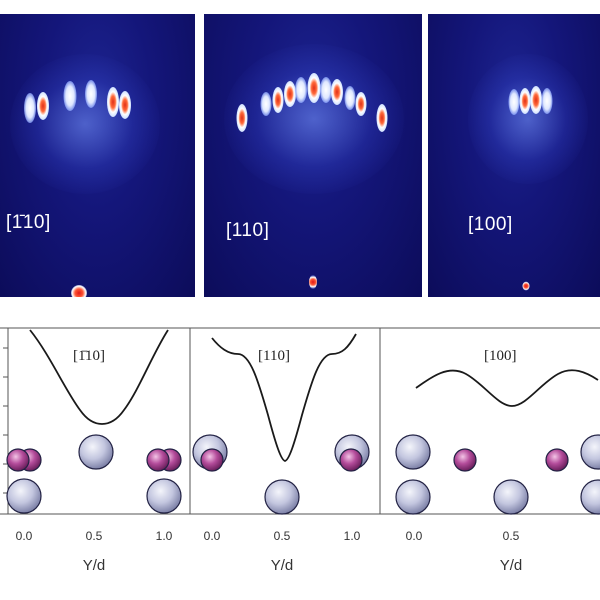  I want to click on diffraction-panel-100: [100], so click(514, 155).